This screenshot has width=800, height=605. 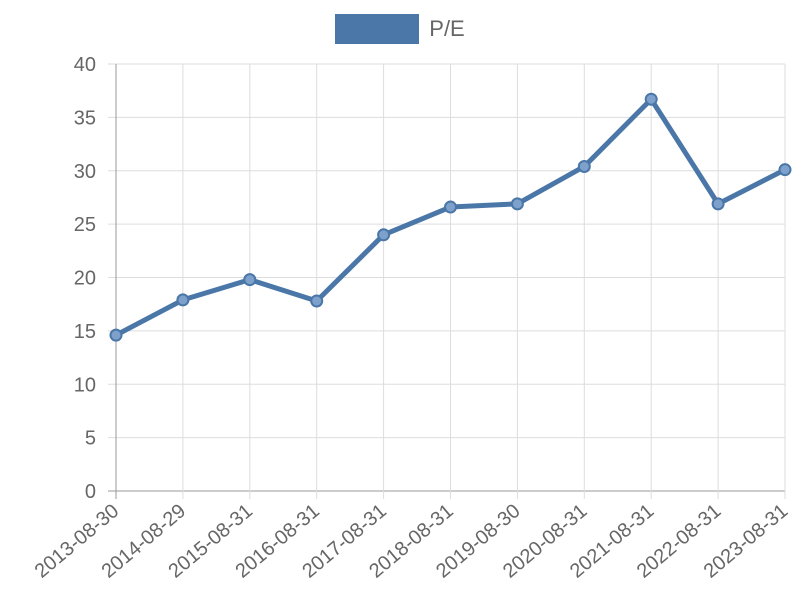 I want to click on y-tick-label: 10, so click(x=85, y=385).